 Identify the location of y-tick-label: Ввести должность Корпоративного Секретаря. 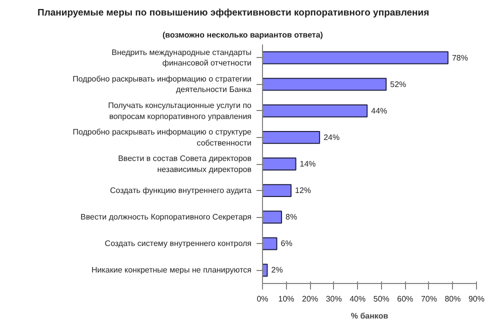
(166, 217).